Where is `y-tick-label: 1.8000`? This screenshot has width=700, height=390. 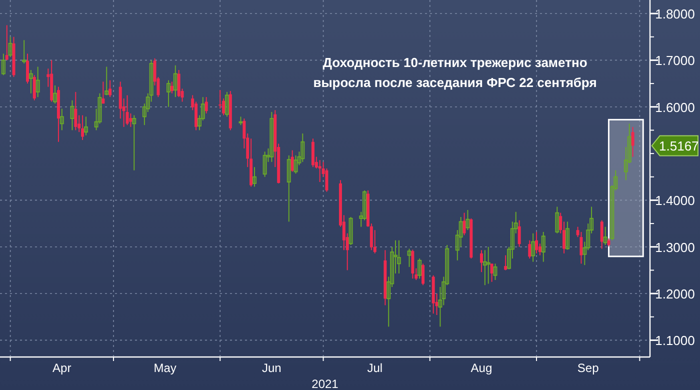 y-tick-label: 1.8000 is located at coordinates (675, 14).